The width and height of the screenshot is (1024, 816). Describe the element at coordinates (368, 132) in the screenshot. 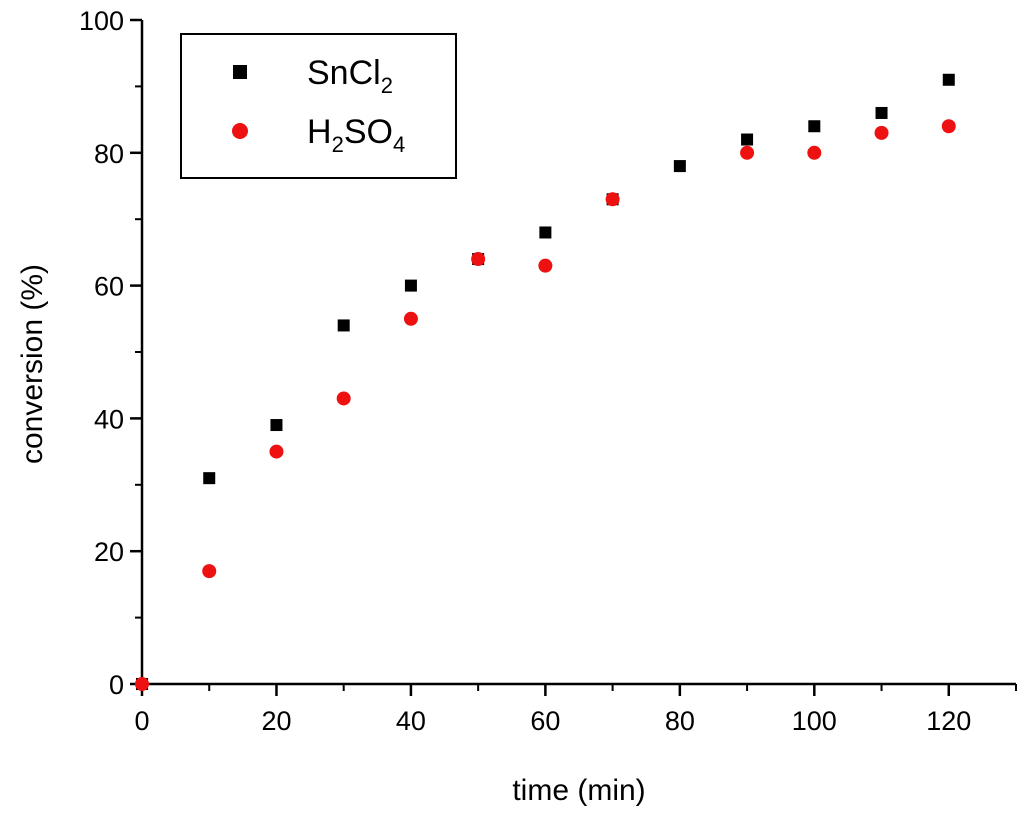

I see `legend-h2so4-part-so: SO` at that location.